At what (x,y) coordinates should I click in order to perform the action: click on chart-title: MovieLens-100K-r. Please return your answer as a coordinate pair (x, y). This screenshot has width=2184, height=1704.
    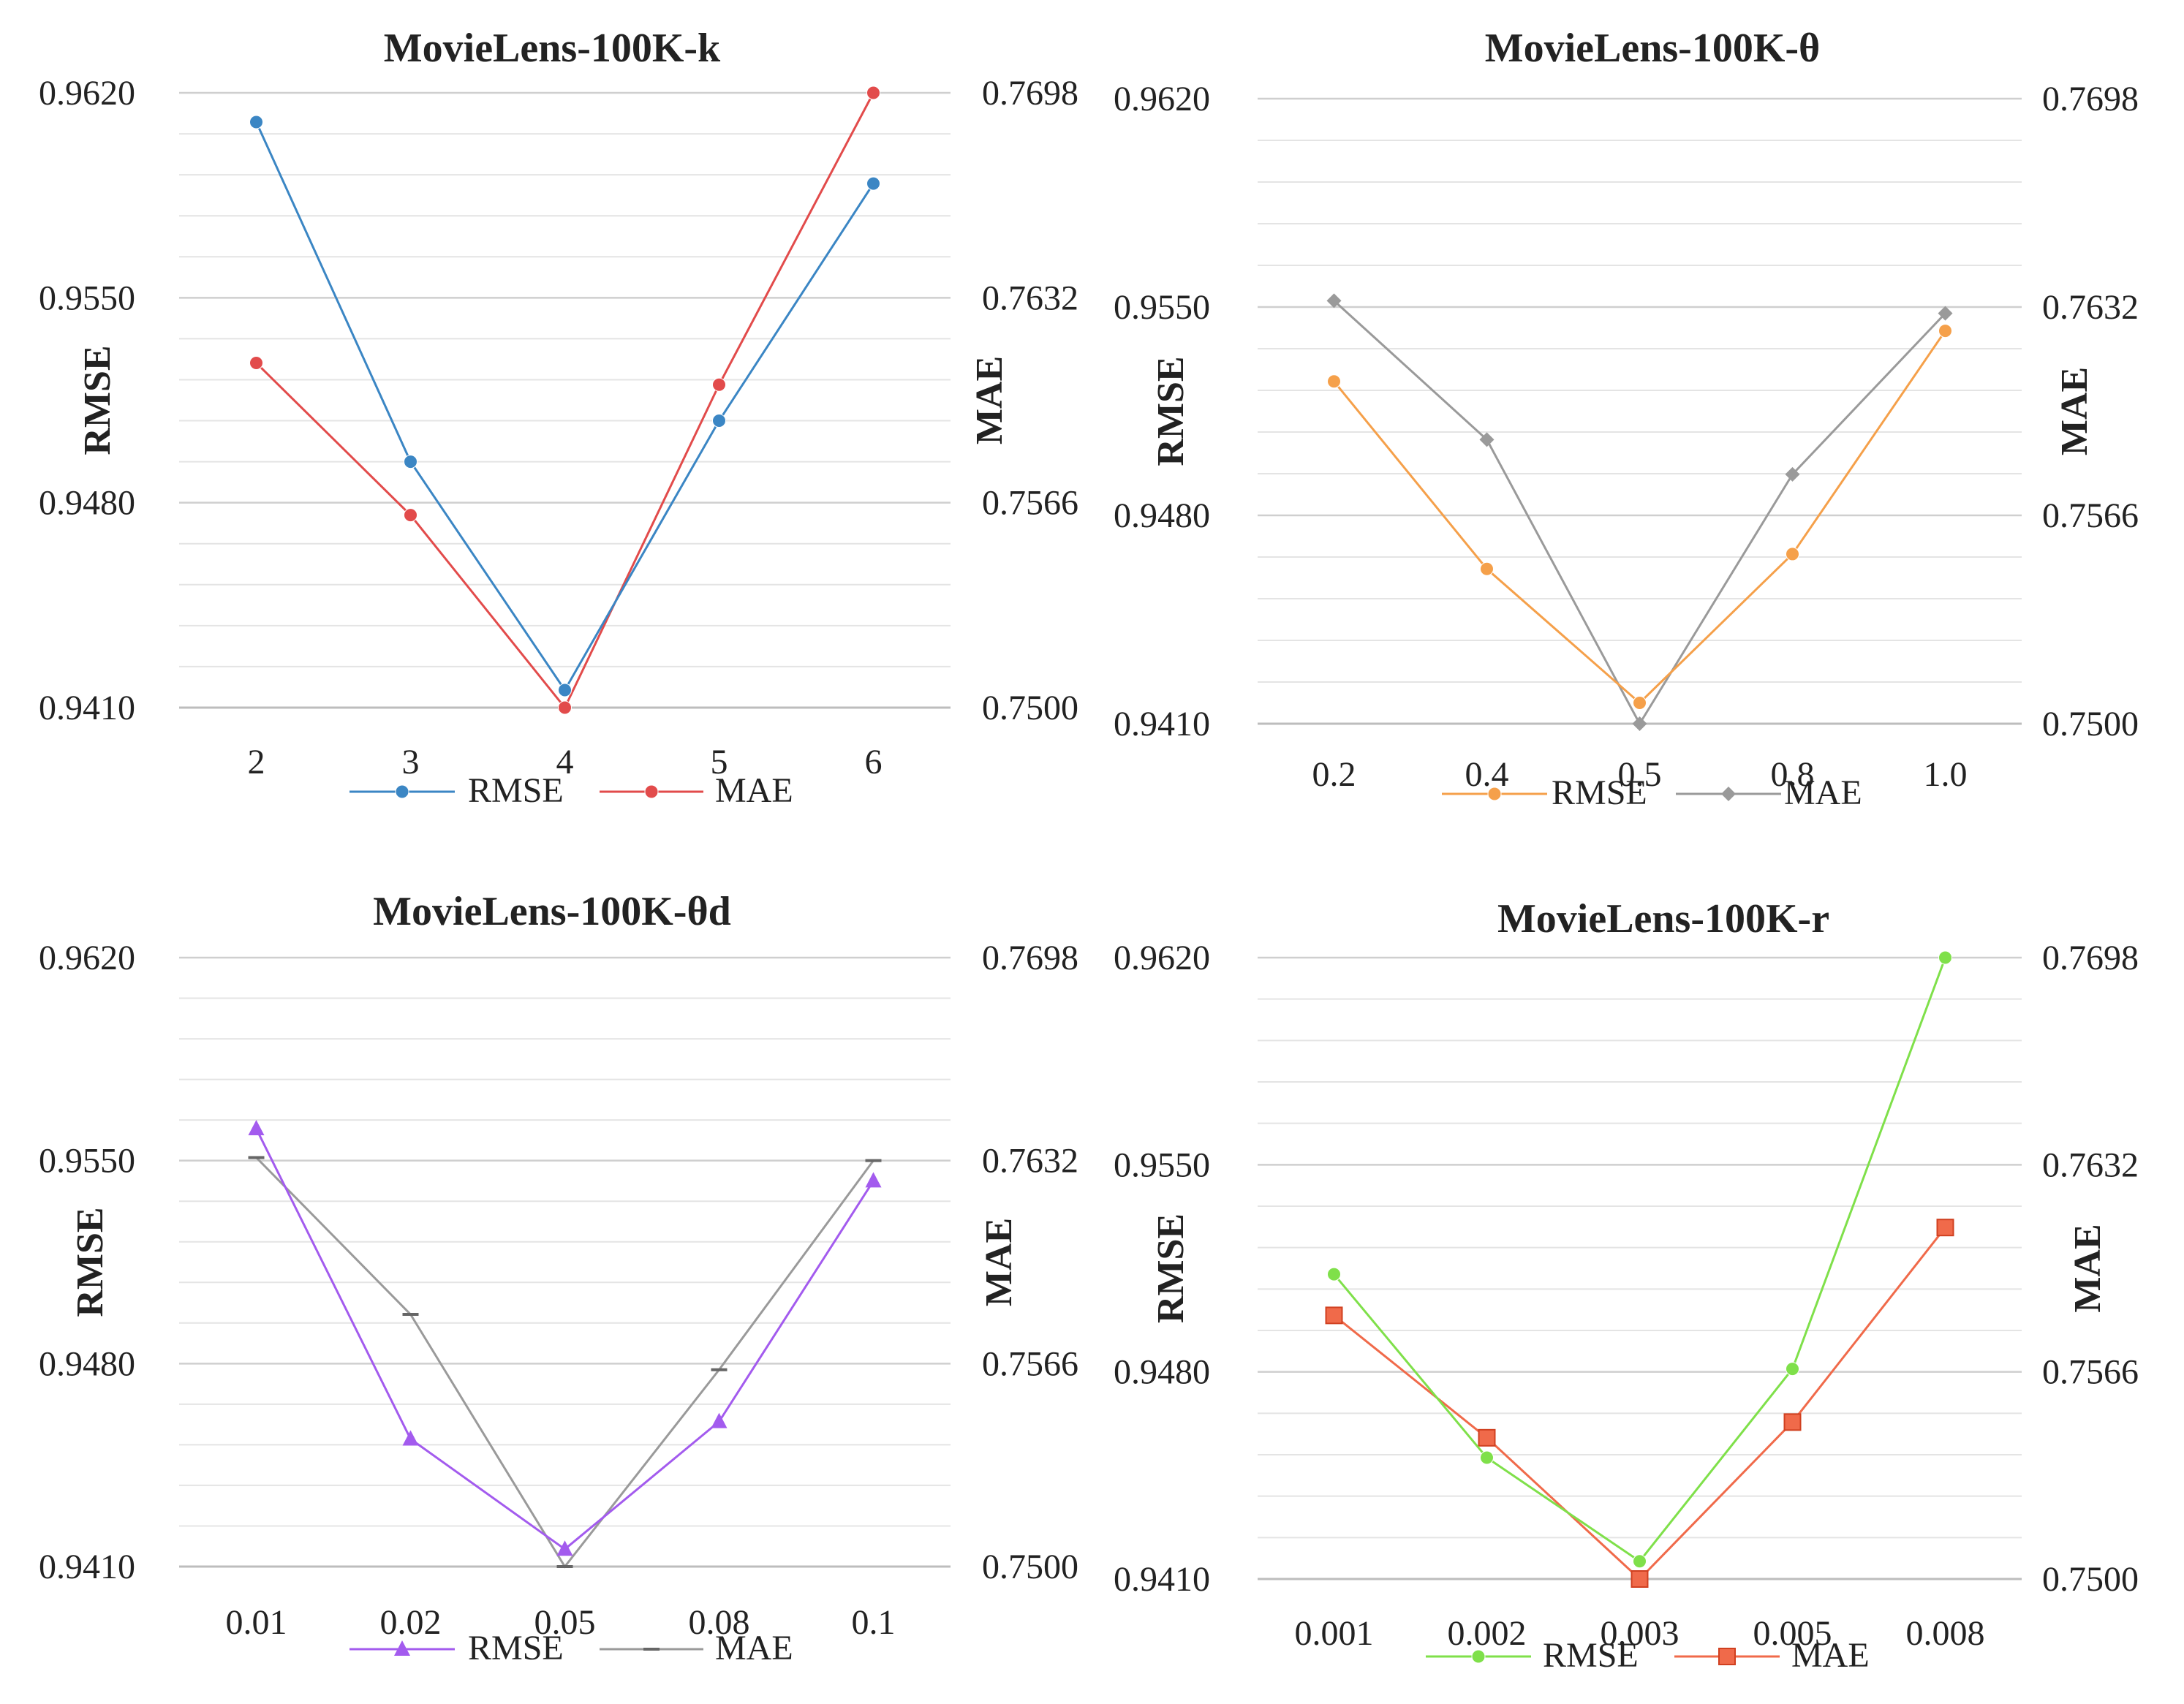
    Looking at the image, I should click on (1663, 919).